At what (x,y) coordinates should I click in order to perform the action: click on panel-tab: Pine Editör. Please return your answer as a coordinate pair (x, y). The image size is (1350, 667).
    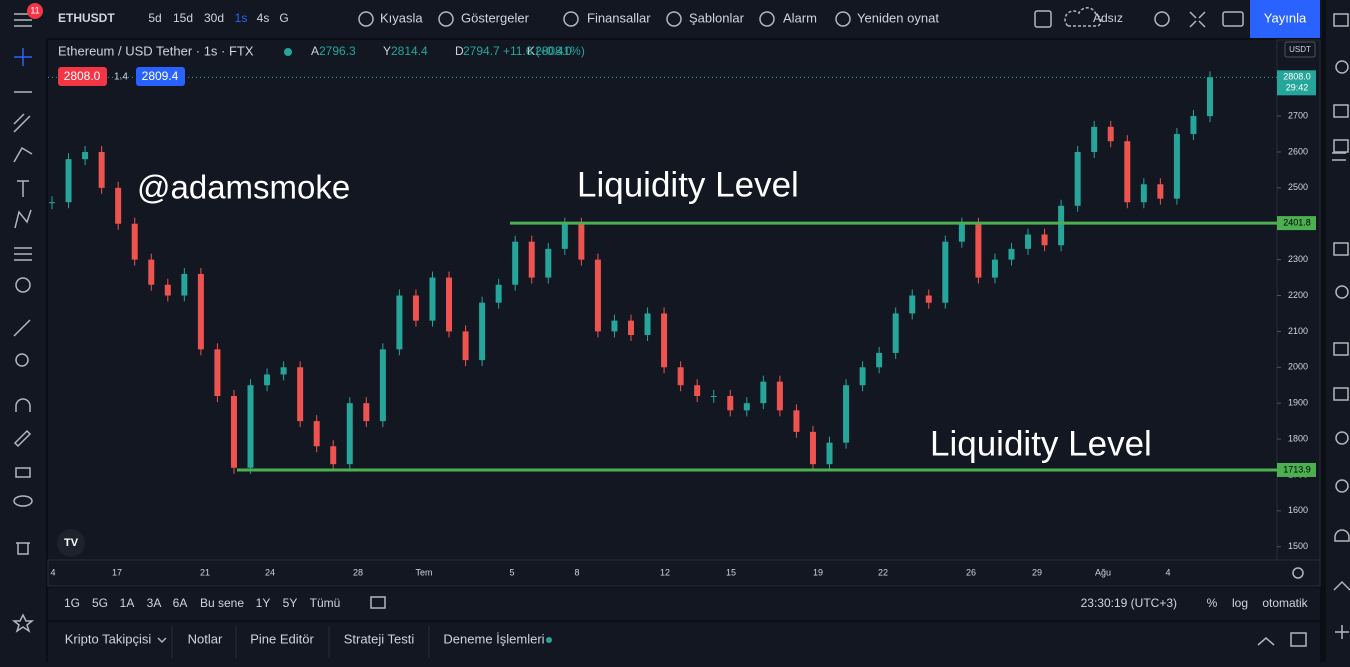
    Looking at the image, I should click on (282, 638).